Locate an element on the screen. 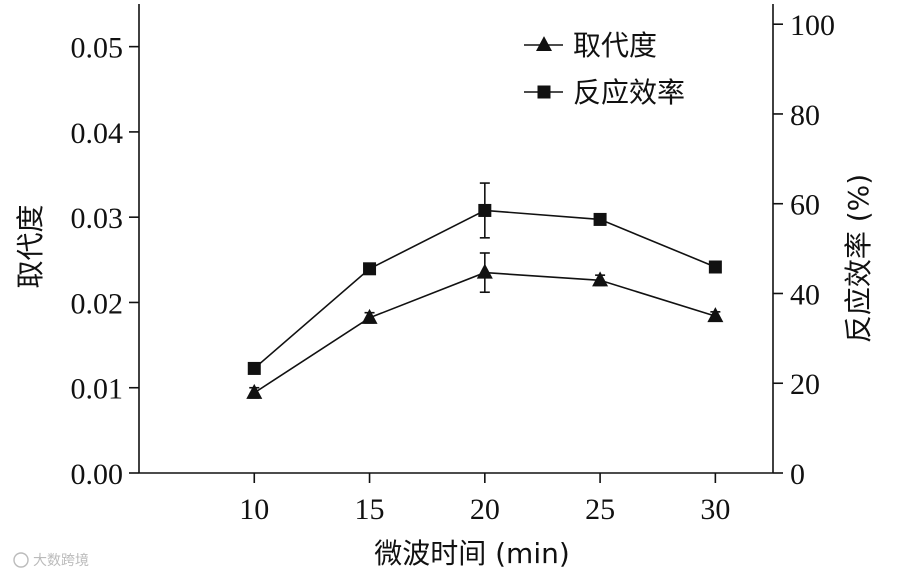 This screenshot has width=901, height=577. y-left-tick-label: 0.03 is located at coordinates (97, 218).